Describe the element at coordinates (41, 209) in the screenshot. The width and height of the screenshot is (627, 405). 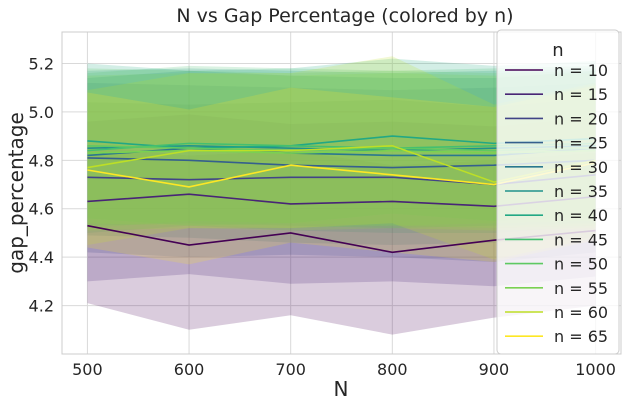
I see `y-tick-label: 4.6` at that location.